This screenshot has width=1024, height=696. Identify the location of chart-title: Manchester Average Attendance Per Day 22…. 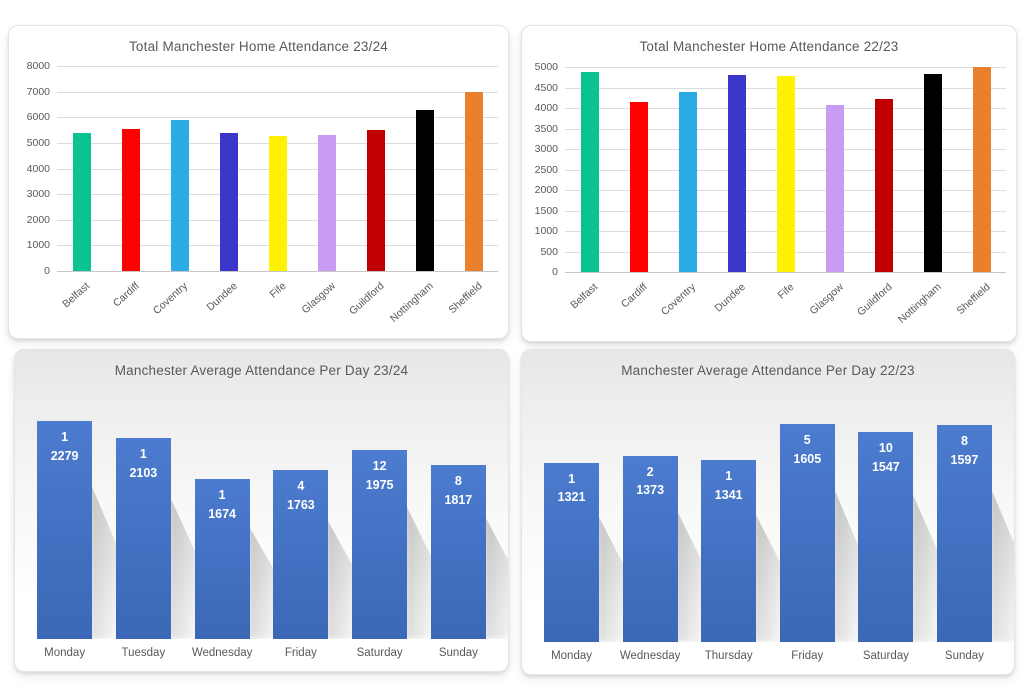
(768, 370).